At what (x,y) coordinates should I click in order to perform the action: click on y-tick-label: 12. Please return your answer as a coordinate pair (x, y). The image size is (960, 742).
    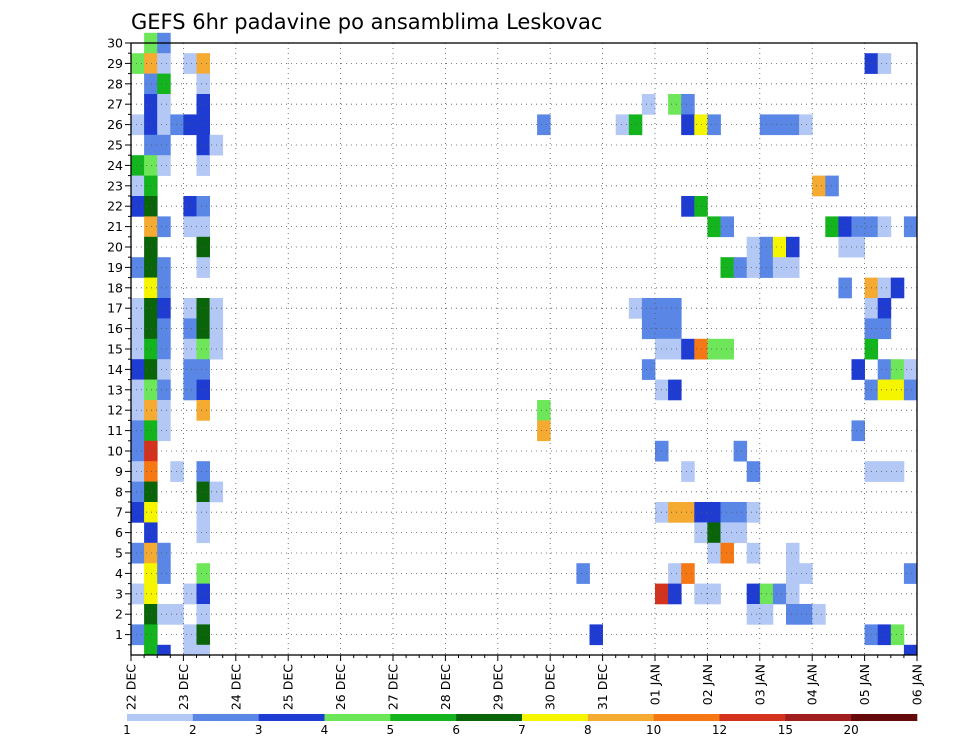
    Looking at the image, I should click on (115, 410).